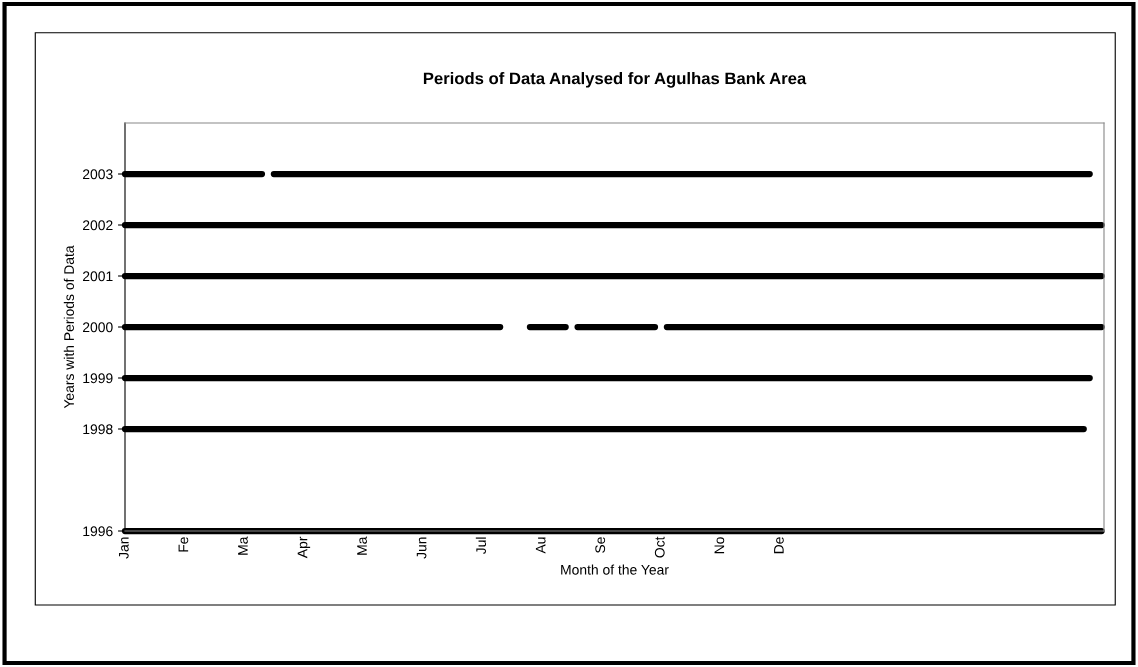 This screenshot has width=1138, height=667. Describe the element at coordinates (421, 548) in the screenshot. I see `x-tick-label: Jun` at that location.